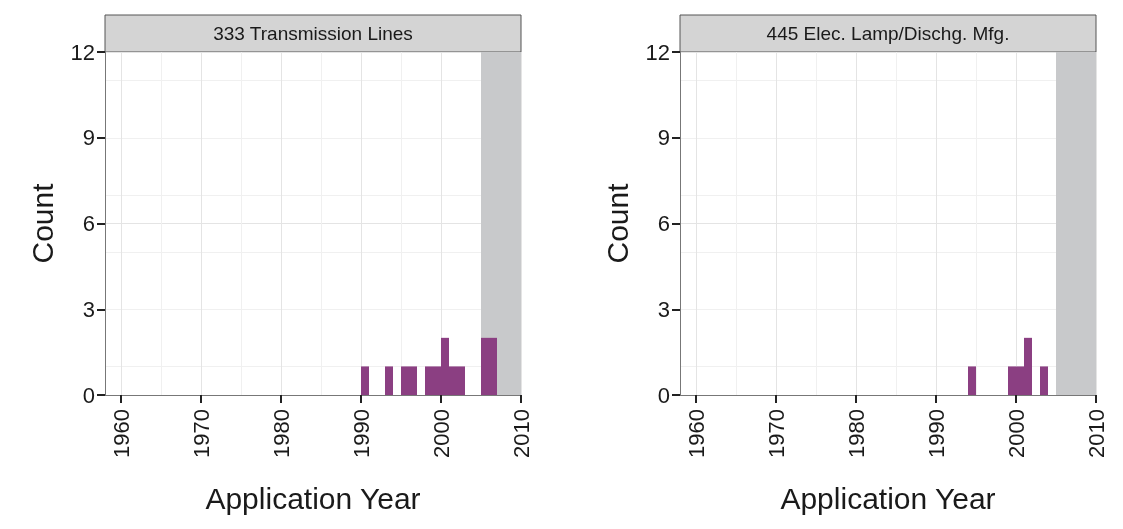  I want to click on chart-title: 445 Elec. Lamp/Dischg. Mfg., so click(888, 33).